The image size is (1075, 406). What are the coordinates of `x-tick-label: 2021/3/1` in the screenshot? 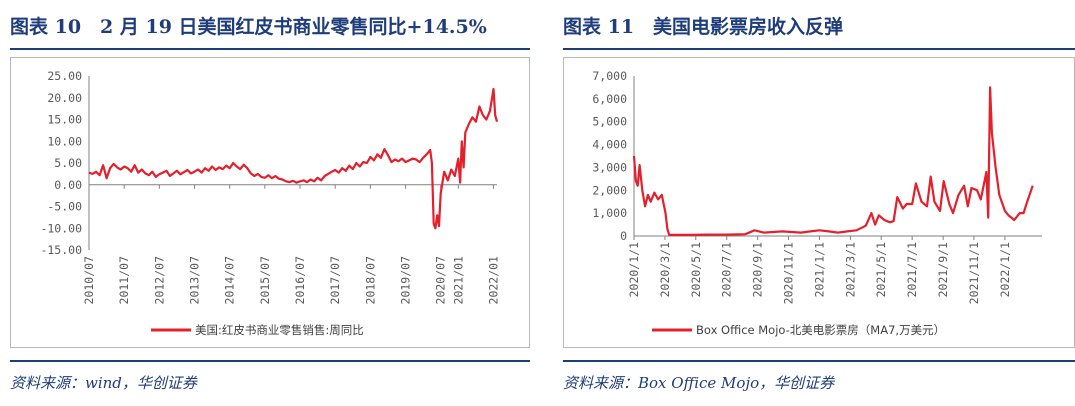 It's located at (850, 269).